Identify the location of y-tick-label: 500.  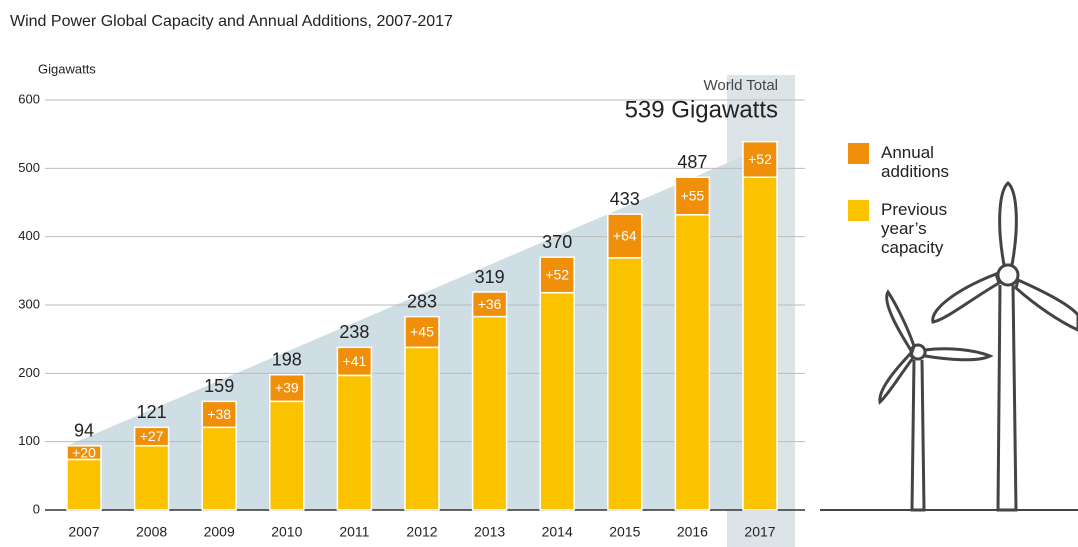
(29, 167).